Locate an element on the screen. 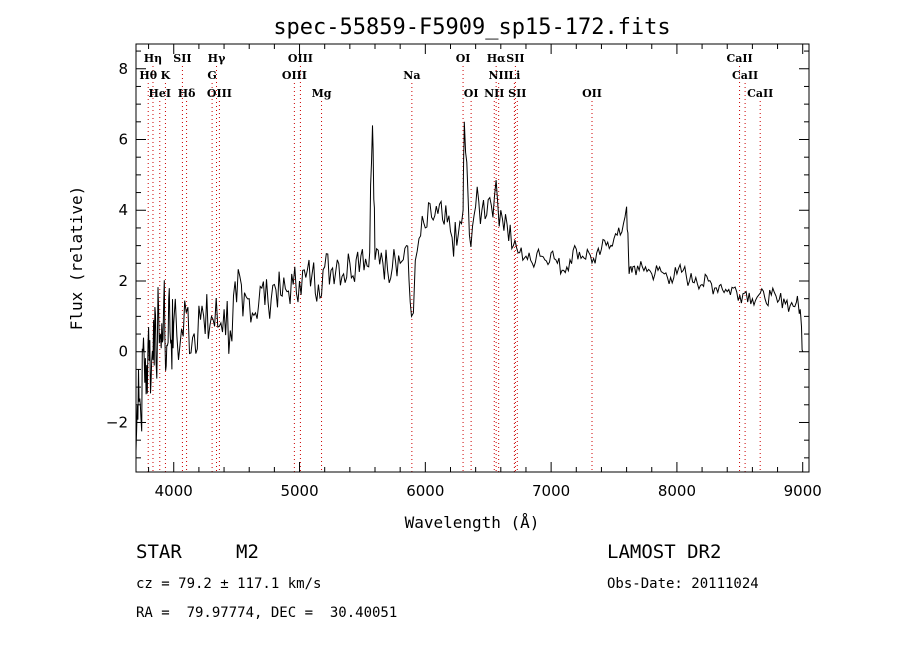  y-tick-label: 2 is located at coordinates (123, 281).